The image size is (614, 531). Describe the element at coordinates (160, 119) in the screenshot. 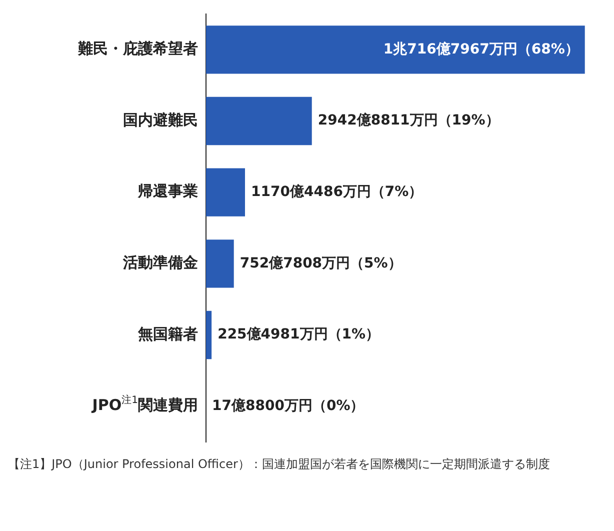

I see `y-tick-label: 国内避難民` at that location.